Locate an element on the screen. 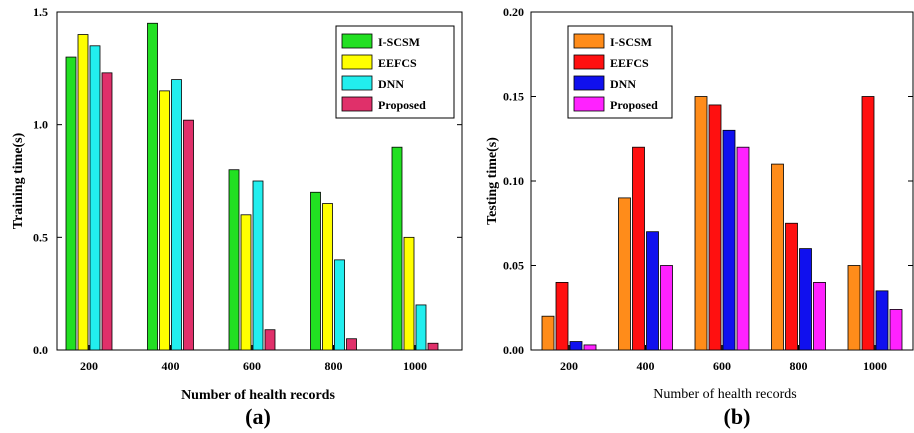 The image size is (914, 433). ylabel-a: Training time(s) is located at coordinates (18, 180).